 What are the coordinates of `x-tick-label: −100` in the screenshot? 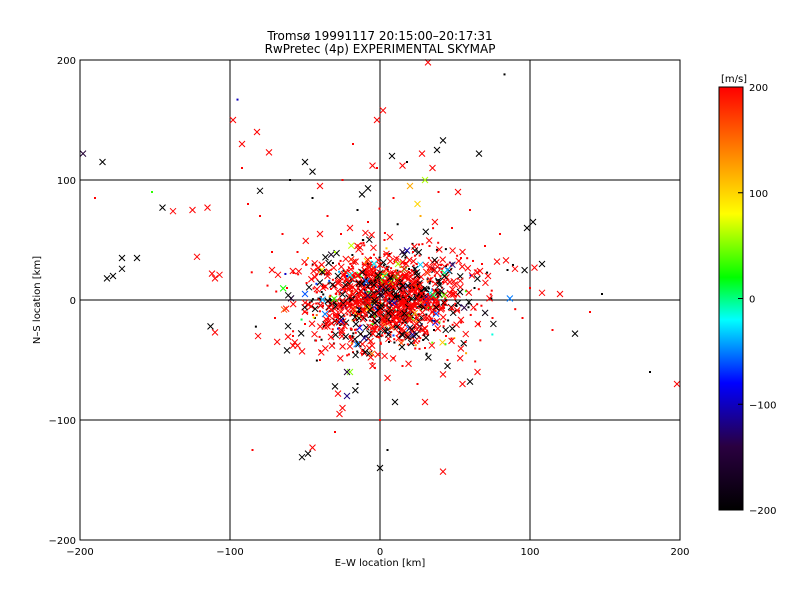 It's located at (229, 552).